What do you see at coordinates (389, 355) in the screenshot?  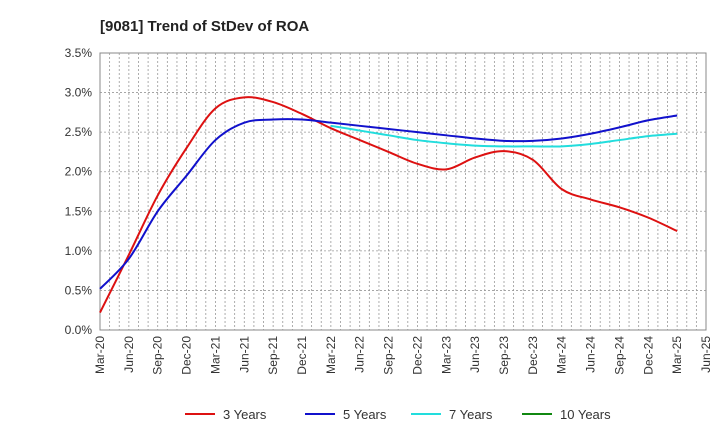 I see `x-tick-label: Sep-22` at bounding box center [389, 355].